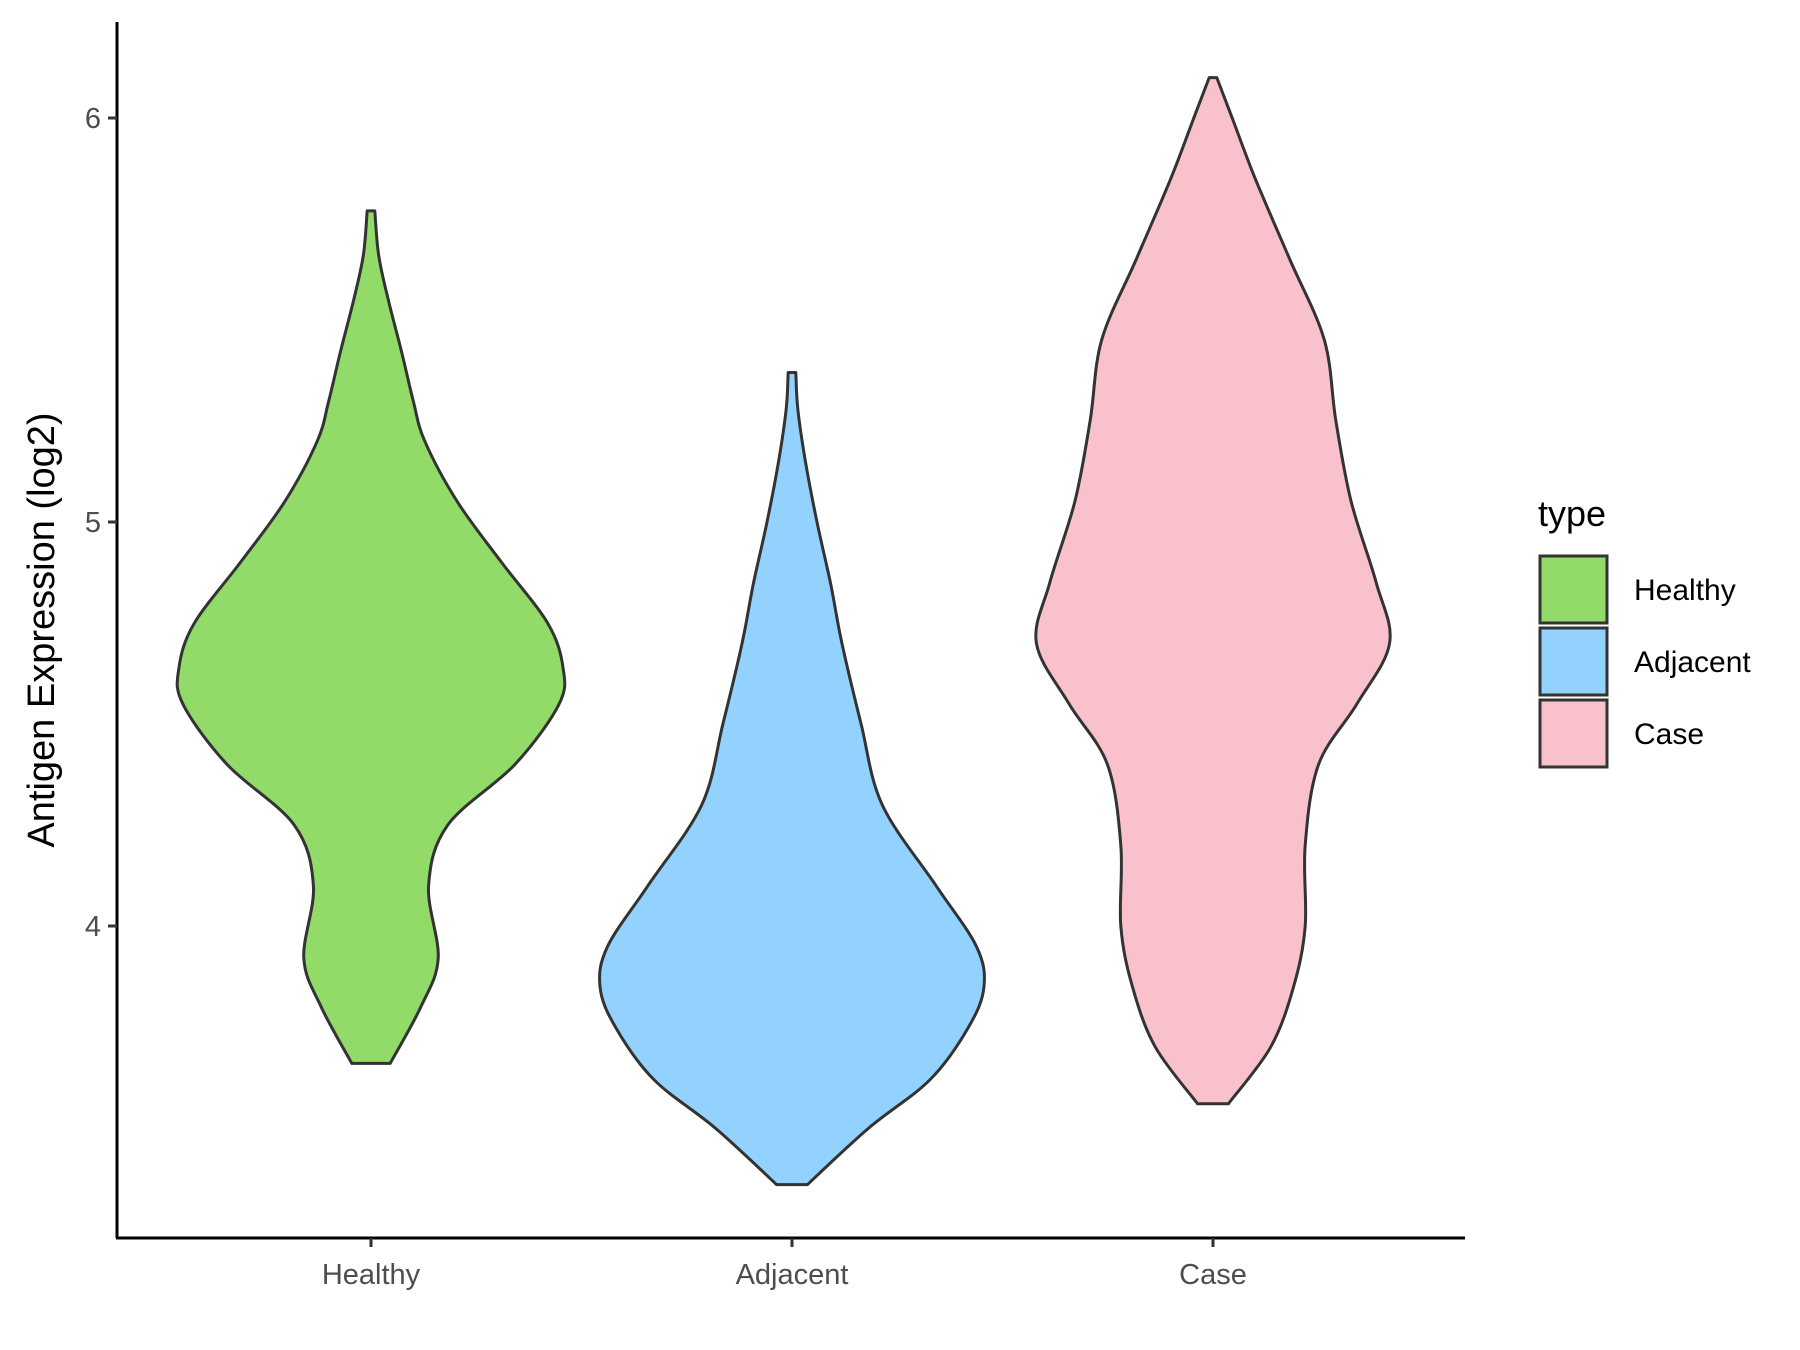 Image resolution: width=1800 pixels, height=1350 pixels. Describe the element at coordinates (1573, 733) in the screenshot. I see `legend-key-case` at that location.